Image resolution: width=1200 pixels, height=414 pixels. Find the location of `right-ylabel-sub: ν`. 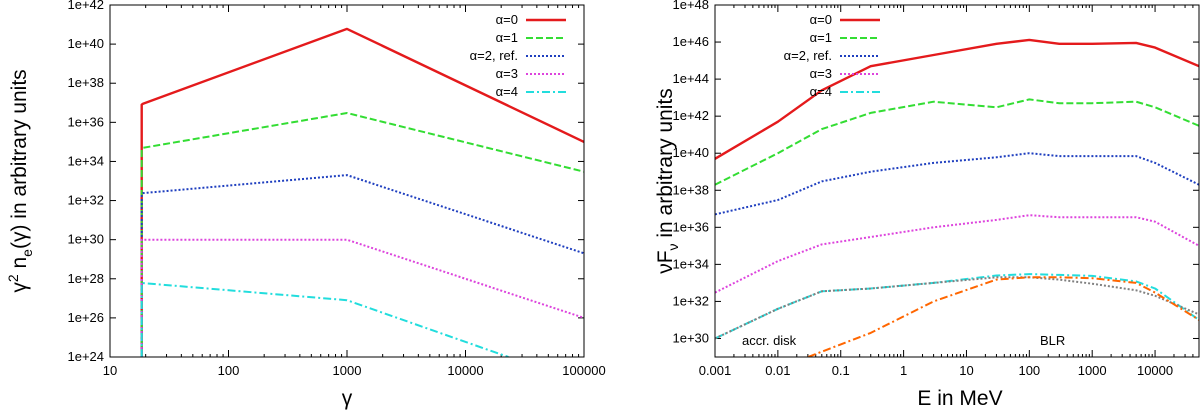

right-ylabel-sub: ν is located at coordinates (673, 246).